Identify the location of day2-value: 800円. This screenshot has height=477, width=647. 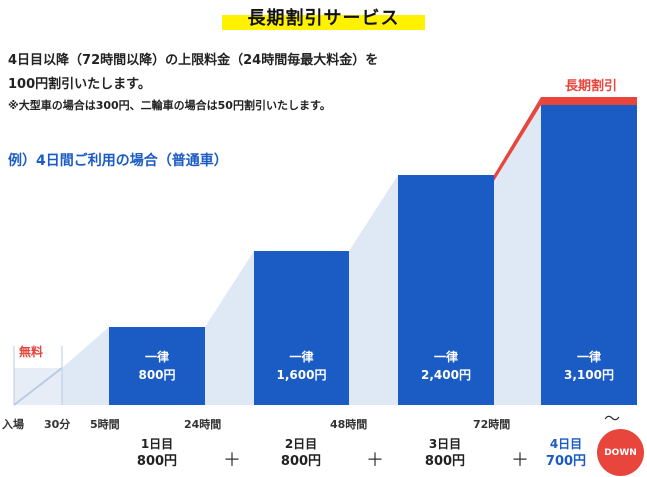
(301, 461).